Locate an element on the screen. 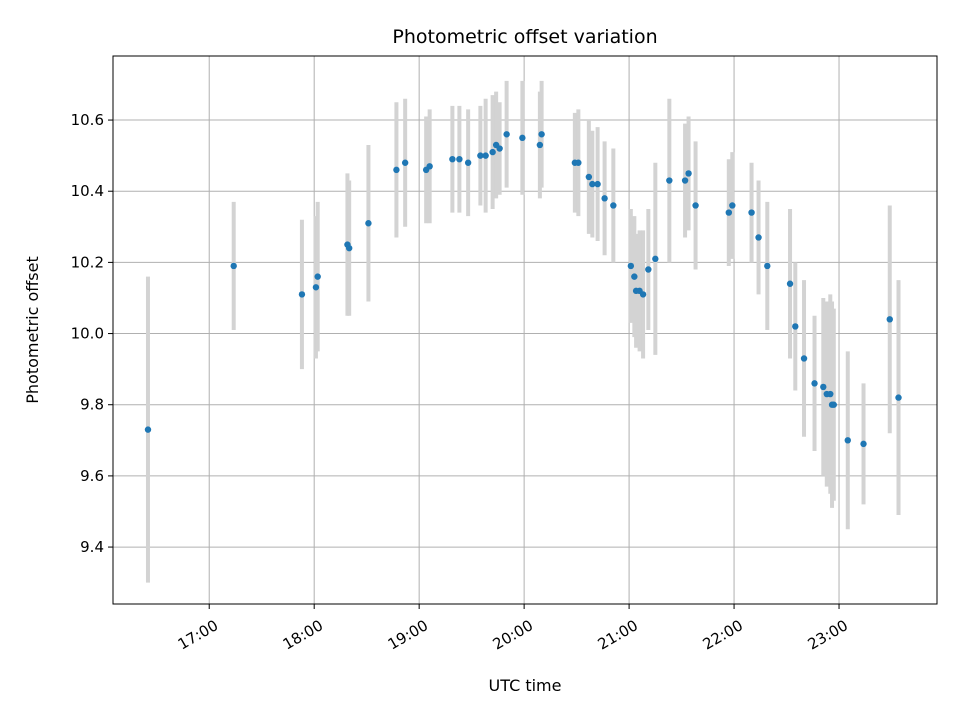 The image size is (960, 720). y-tick-label: 10.6 is located at coordinates (87, 120).